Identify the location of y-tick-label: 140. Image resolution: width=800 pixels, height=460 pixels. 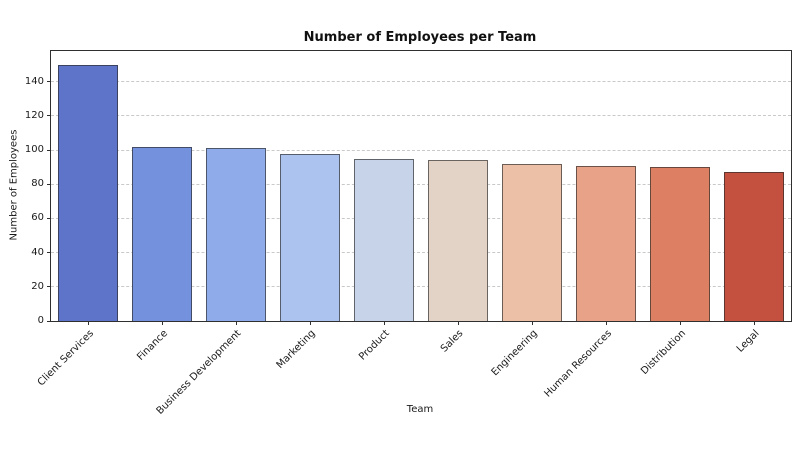
(34, 81).